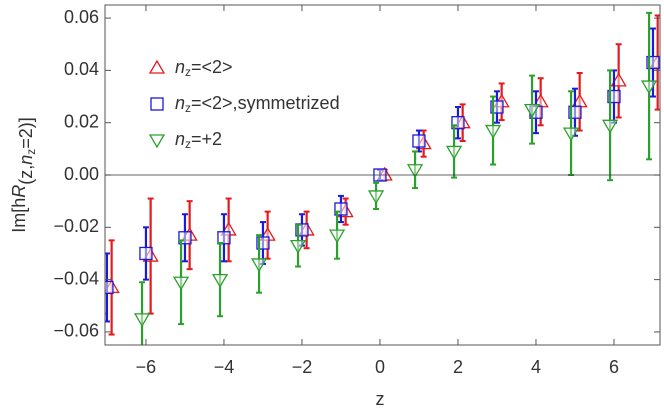 The height and width of the screenshot is (418, 664). What do you see at coordinates (380, 399) in the screenshot?
I see `x-axis-label: z` at bounding box center [380, 399].